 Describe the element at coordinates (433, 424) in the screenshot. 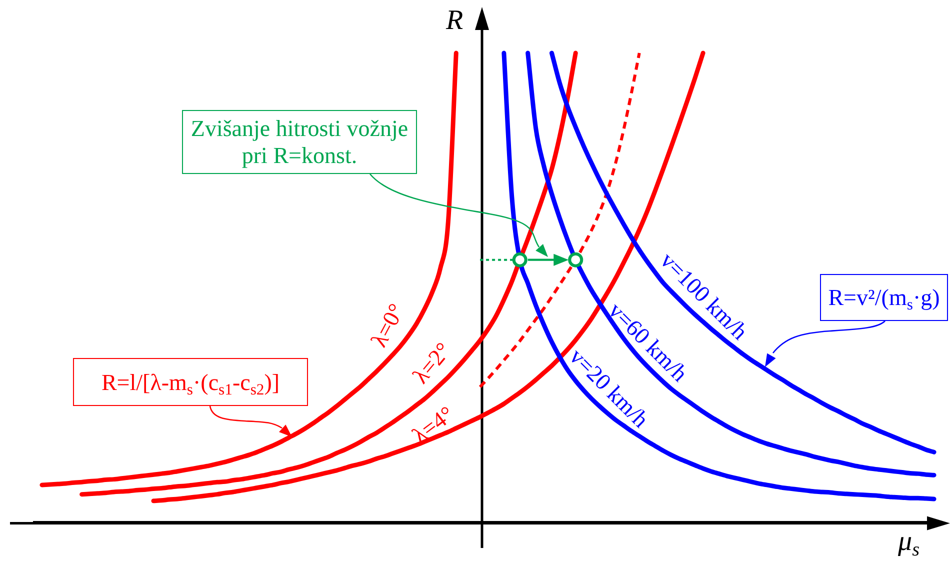

I see `text: λ=4°` at that location.